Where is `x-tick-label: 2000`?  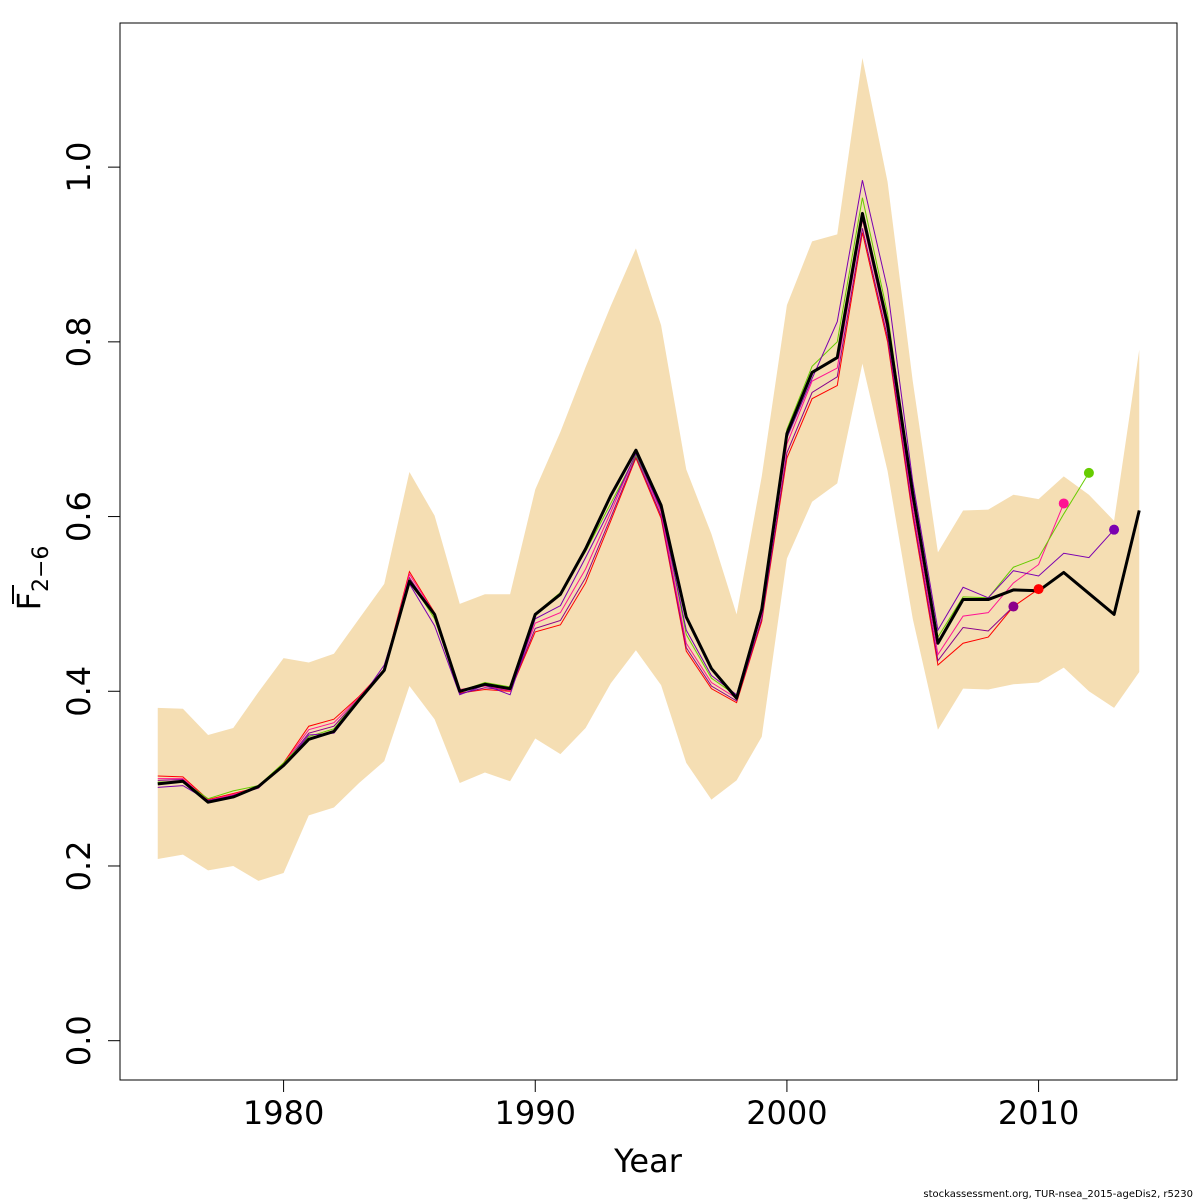
x-tick-label: 2000 is located at coordinates (786, 1113).